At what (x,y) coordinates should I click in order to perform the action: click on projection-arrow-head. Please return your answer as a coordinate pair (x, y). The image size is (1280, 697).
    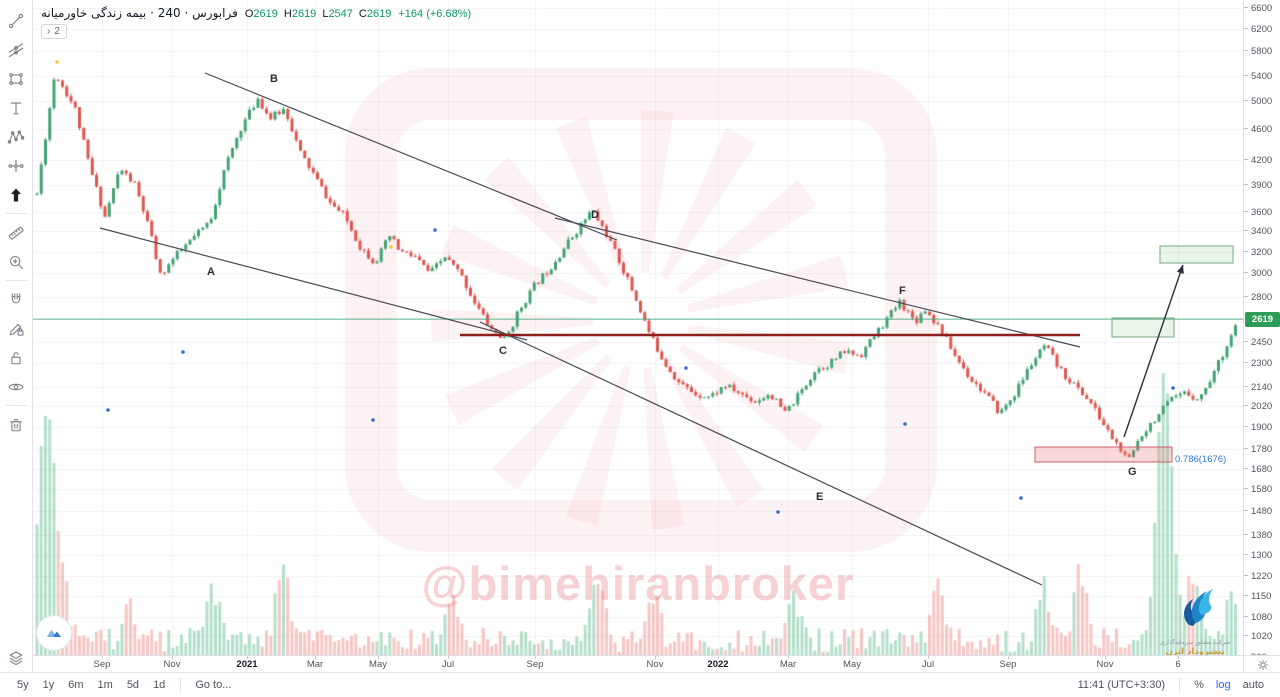
    Looking at the image, I should click on (1180, 269).